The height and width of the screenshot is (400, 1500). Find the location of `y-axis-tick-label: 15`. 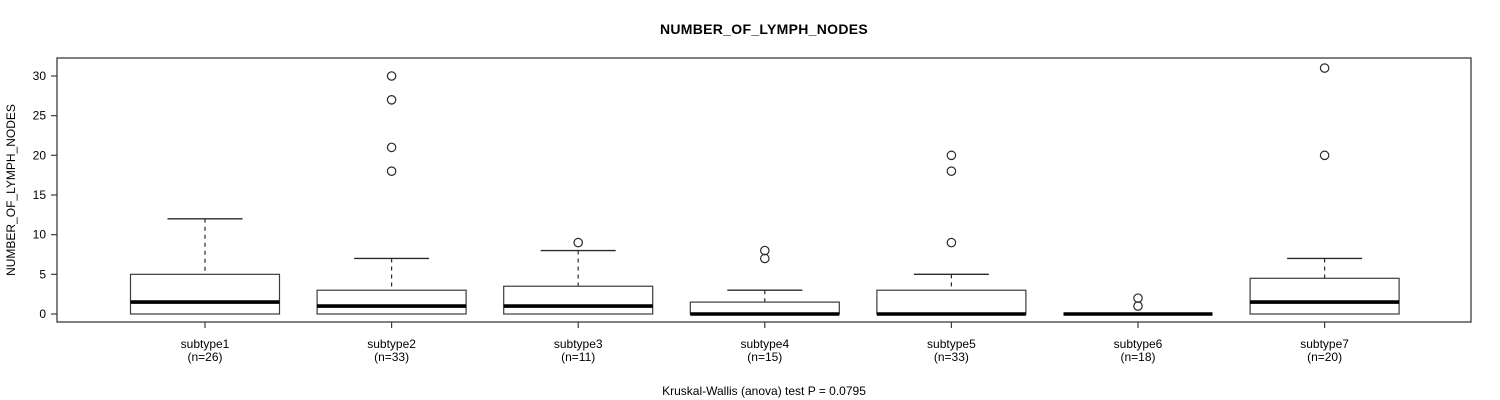

y-axis-tick-label: 15 is located at coordinates (40, 195).